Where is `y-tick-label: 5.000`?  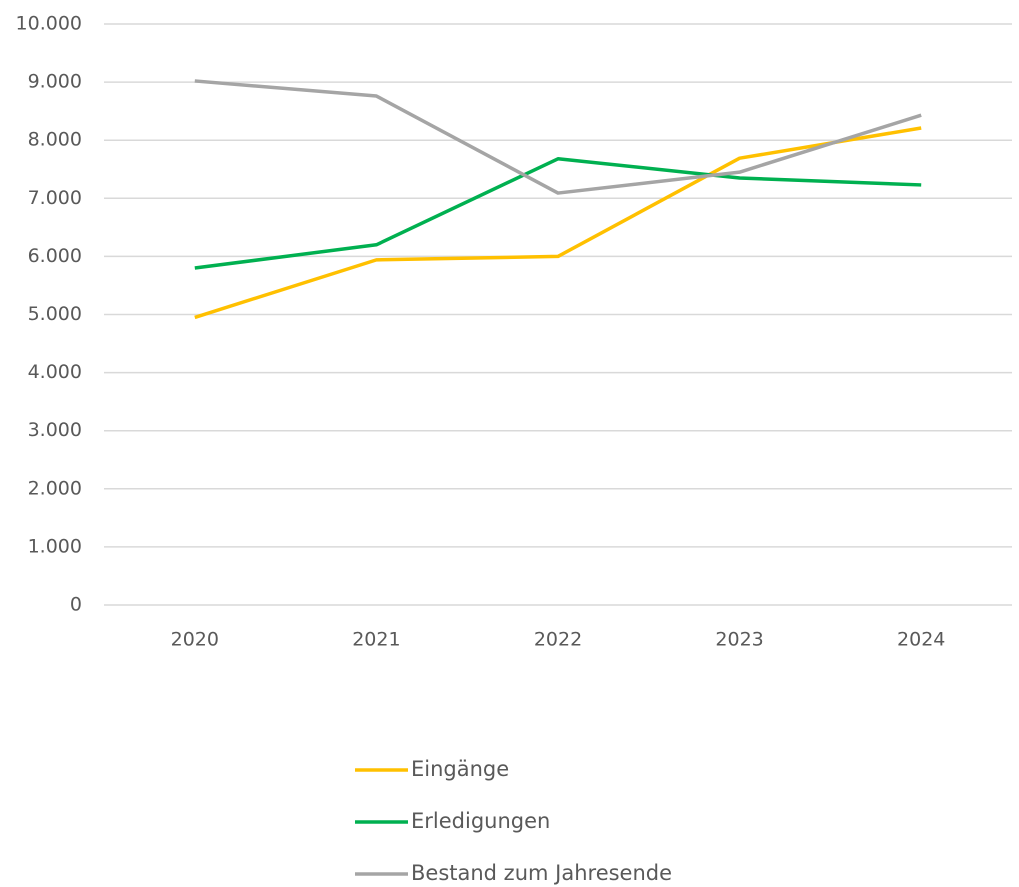
y-tick-label: 5.000 is located at coordinates (55, 314).